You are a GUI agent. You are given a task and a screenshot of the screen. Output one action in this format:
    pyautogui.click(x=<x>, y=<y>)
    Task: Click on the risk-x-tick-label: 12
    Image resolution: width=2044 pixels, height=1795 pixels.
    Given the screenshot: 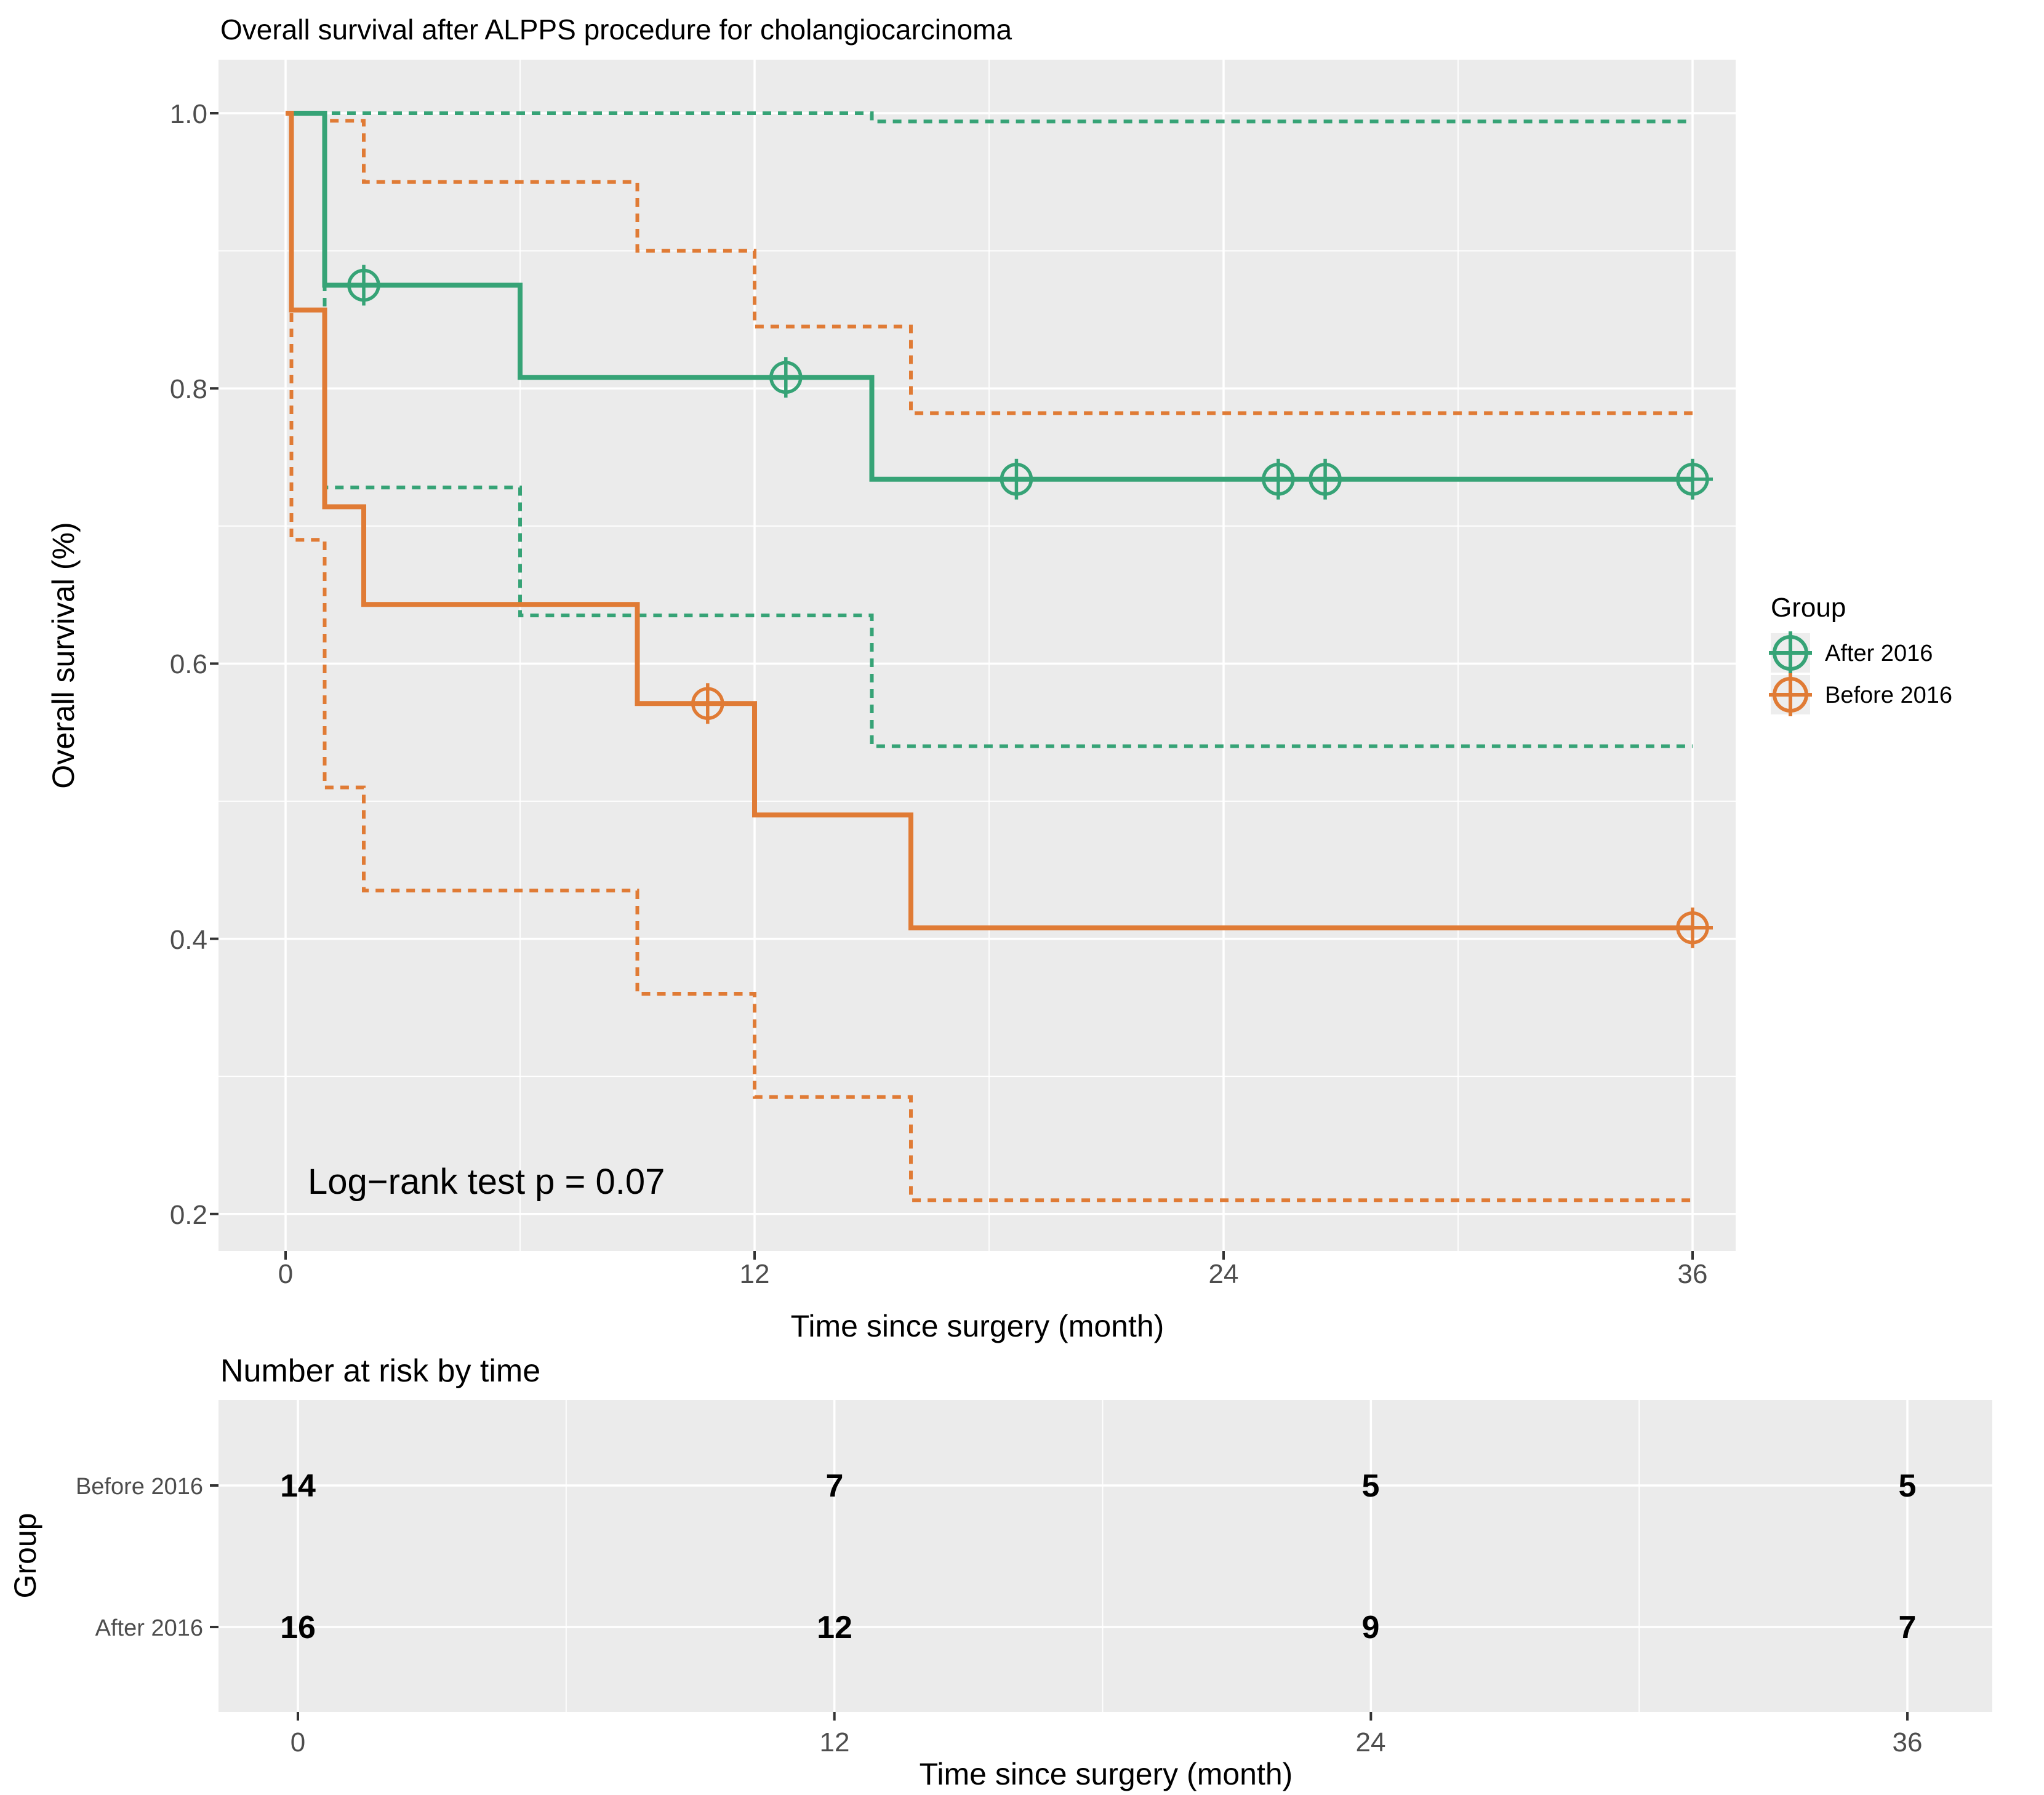 What is the action you would take?
    pyautogui.click(x=835, y=1742)
    